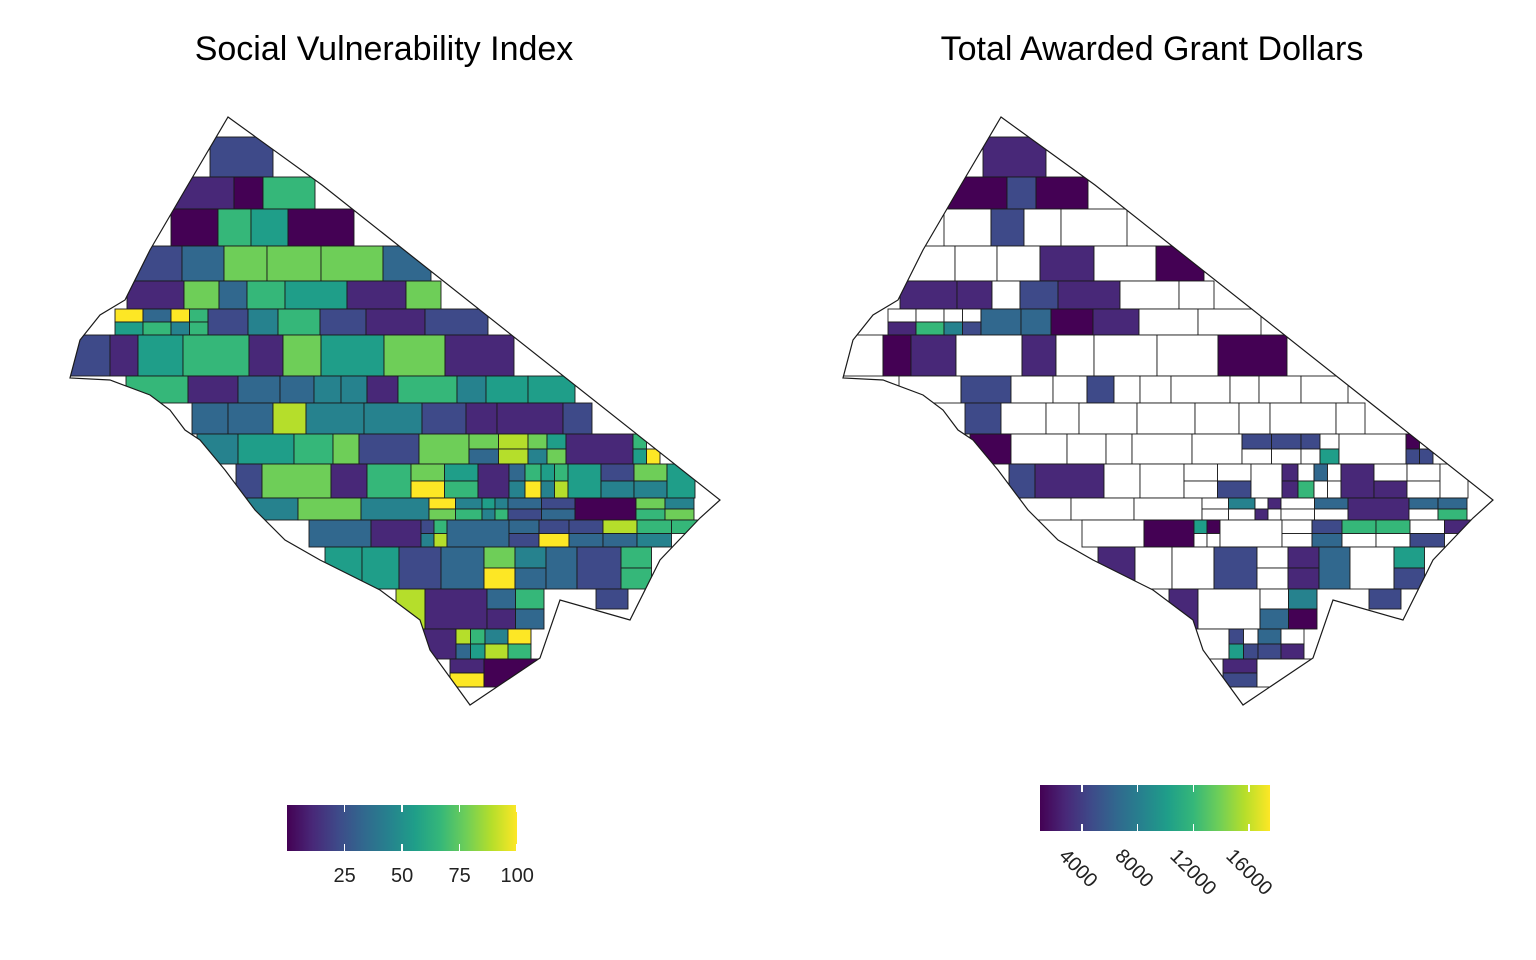 This screenshot has height=960, width=1536. Describe the element at coordinates (402, 828) in the screenshot. I see `svi-color-legend` at that location.